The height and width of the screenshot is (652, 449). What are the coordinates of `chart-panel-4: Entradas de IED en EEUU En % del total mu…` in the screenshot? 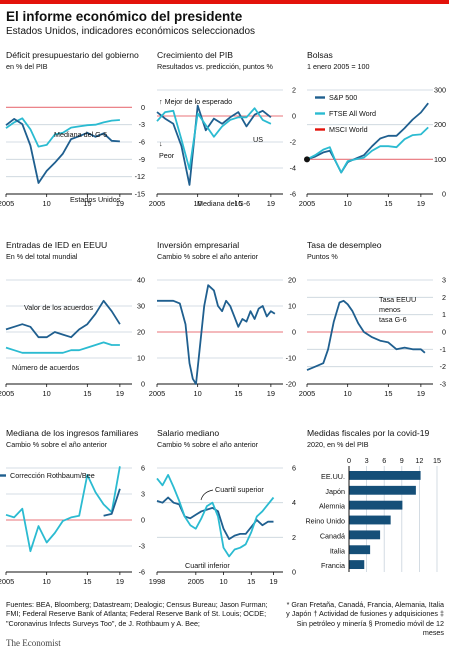 It's located at (72, 319).